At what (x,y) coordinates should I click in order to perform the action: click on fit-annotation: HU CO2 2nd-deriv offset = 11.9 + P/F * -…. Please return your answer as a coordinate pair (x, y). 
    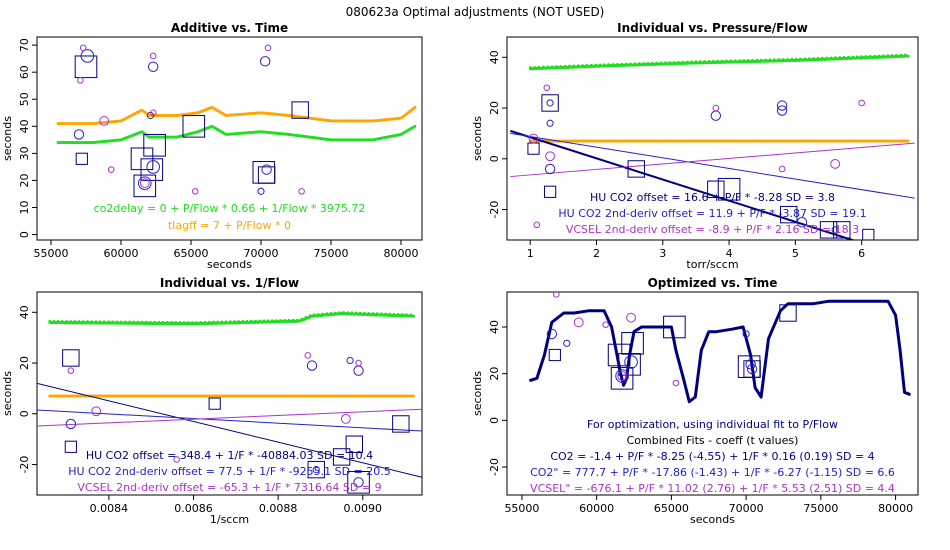
    Looking at the image, I should click on (712, 213).